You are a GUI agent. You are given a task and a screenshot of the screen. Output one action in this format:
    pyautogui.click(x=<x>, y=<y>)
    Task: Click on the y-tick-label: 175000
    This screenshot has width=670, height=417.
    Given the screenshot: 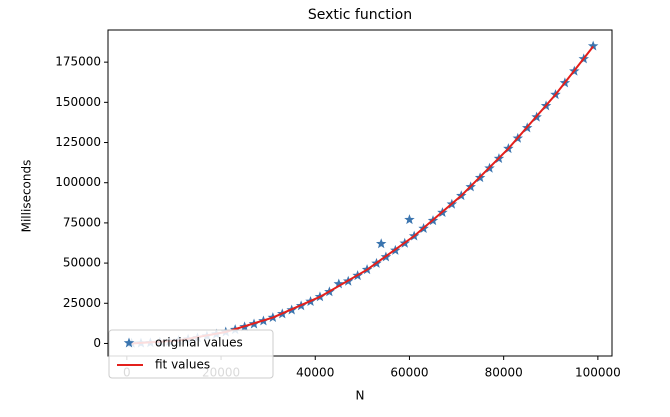 What is the action you would take?
    pyautogui.click(x=78, y=62)
    